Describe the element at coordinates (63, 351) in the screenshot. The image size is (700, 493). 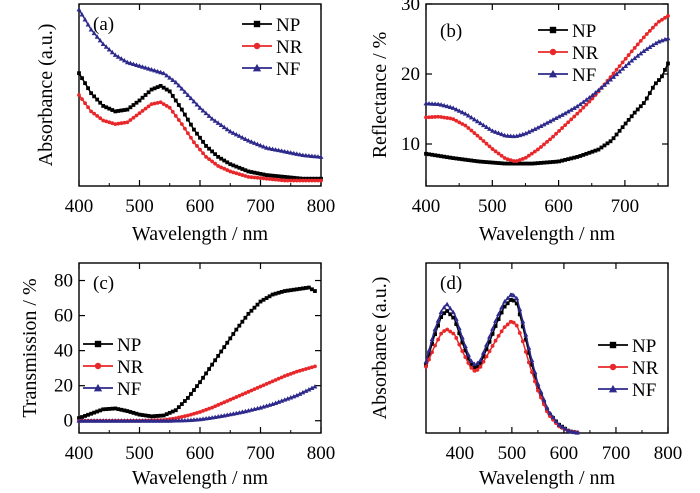
I see `y-tick-label: 40` at that location.